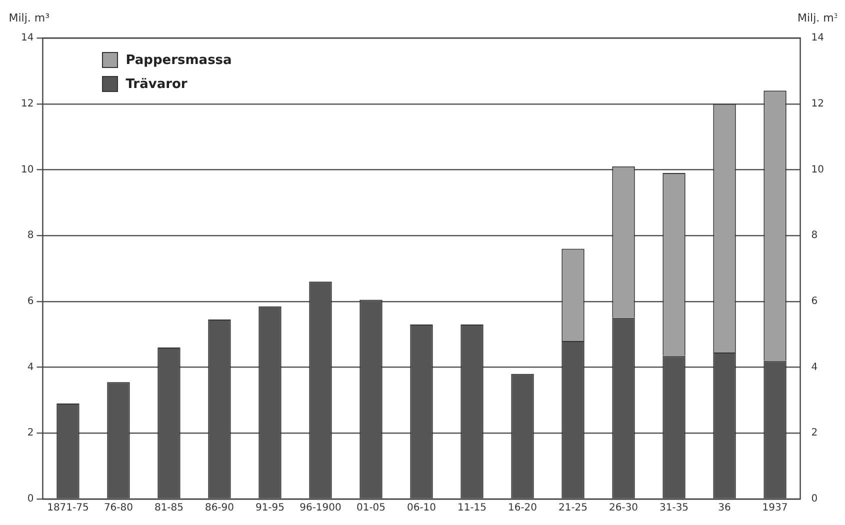 This screenshot has width=845, height=525. I want to click on y2-tick-label: 6, so click(814, 302).